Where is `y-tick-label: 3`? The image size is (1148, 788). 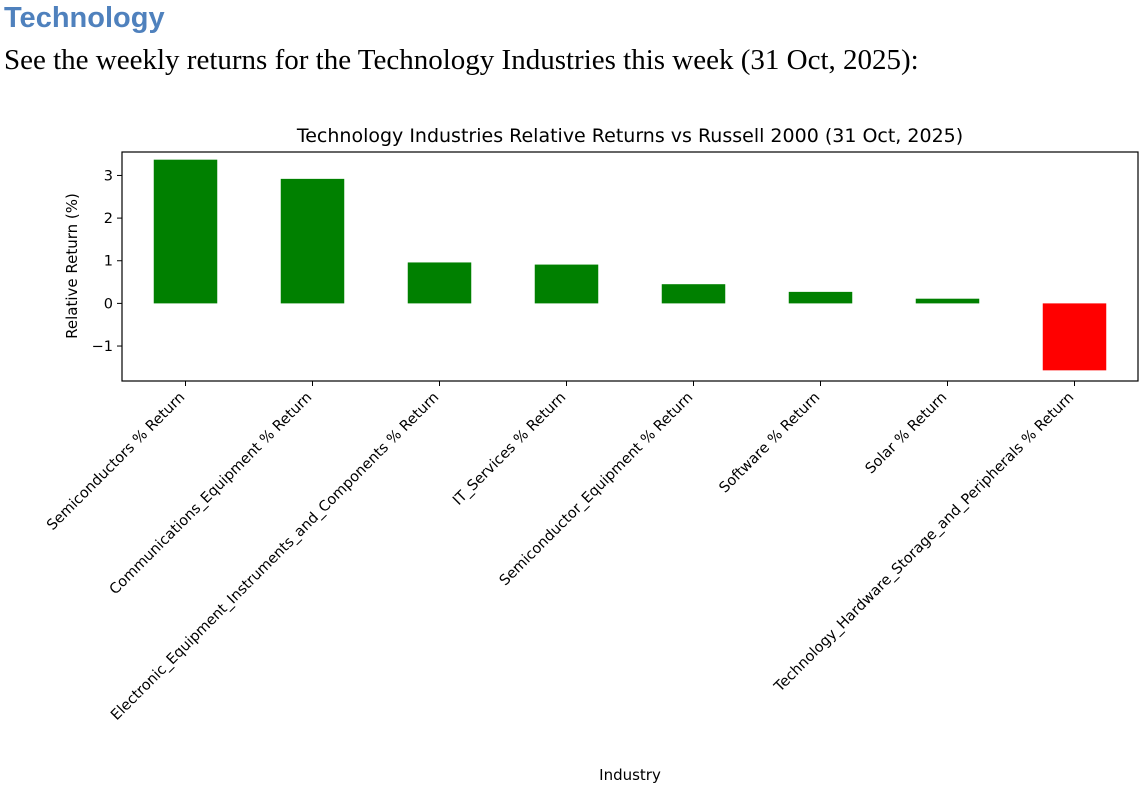
y-tick-label: 3 is located at coordinates (108, 176).